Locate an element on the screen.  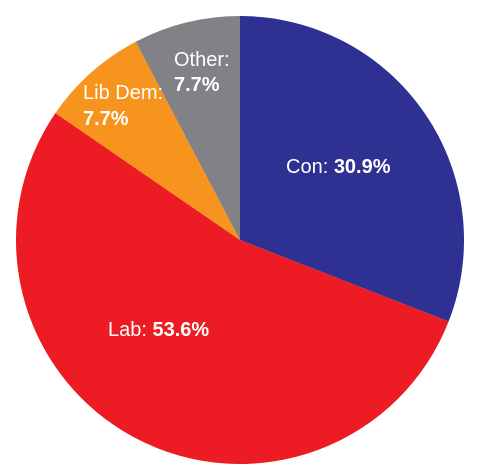
slice-label-other-value: 7.7% is located at coordinates (197, 85).